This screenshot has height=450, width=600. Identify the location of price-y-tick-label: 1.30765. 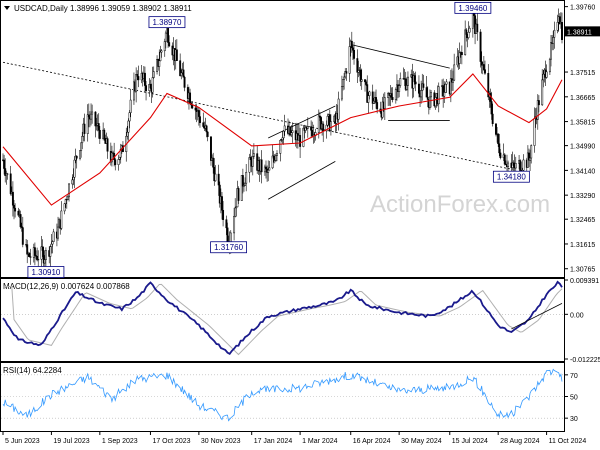
(582, 270).